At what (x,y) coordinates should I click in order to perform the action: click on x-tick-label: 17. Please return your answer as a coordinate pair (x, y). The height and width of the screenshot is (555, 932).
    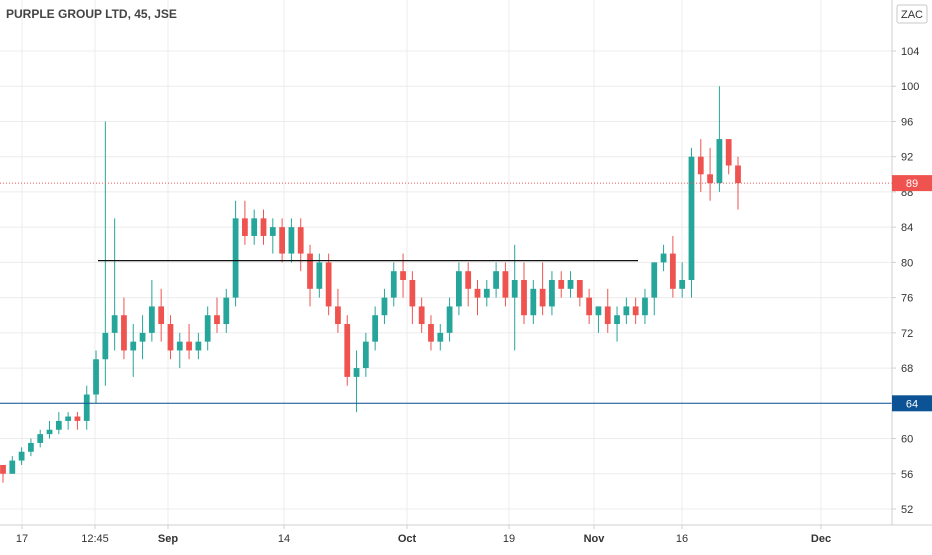
    Looking at the image, I should click on (22, 539).